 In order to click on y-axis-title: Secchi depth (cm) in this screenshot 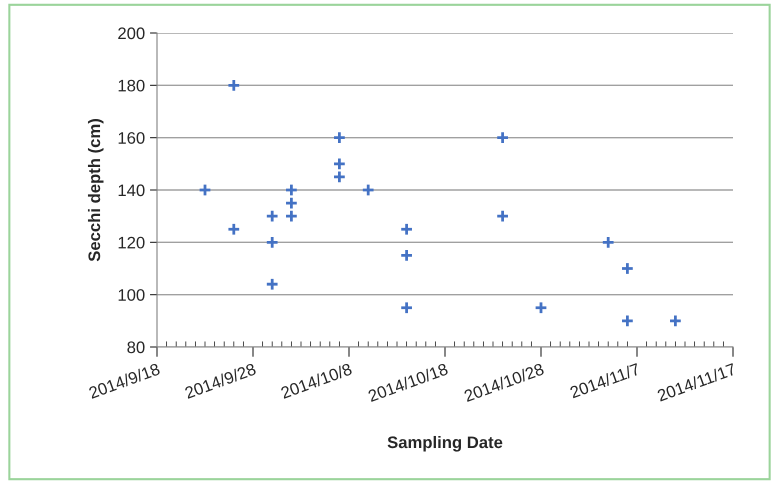, I will do `click(96, 190)`.